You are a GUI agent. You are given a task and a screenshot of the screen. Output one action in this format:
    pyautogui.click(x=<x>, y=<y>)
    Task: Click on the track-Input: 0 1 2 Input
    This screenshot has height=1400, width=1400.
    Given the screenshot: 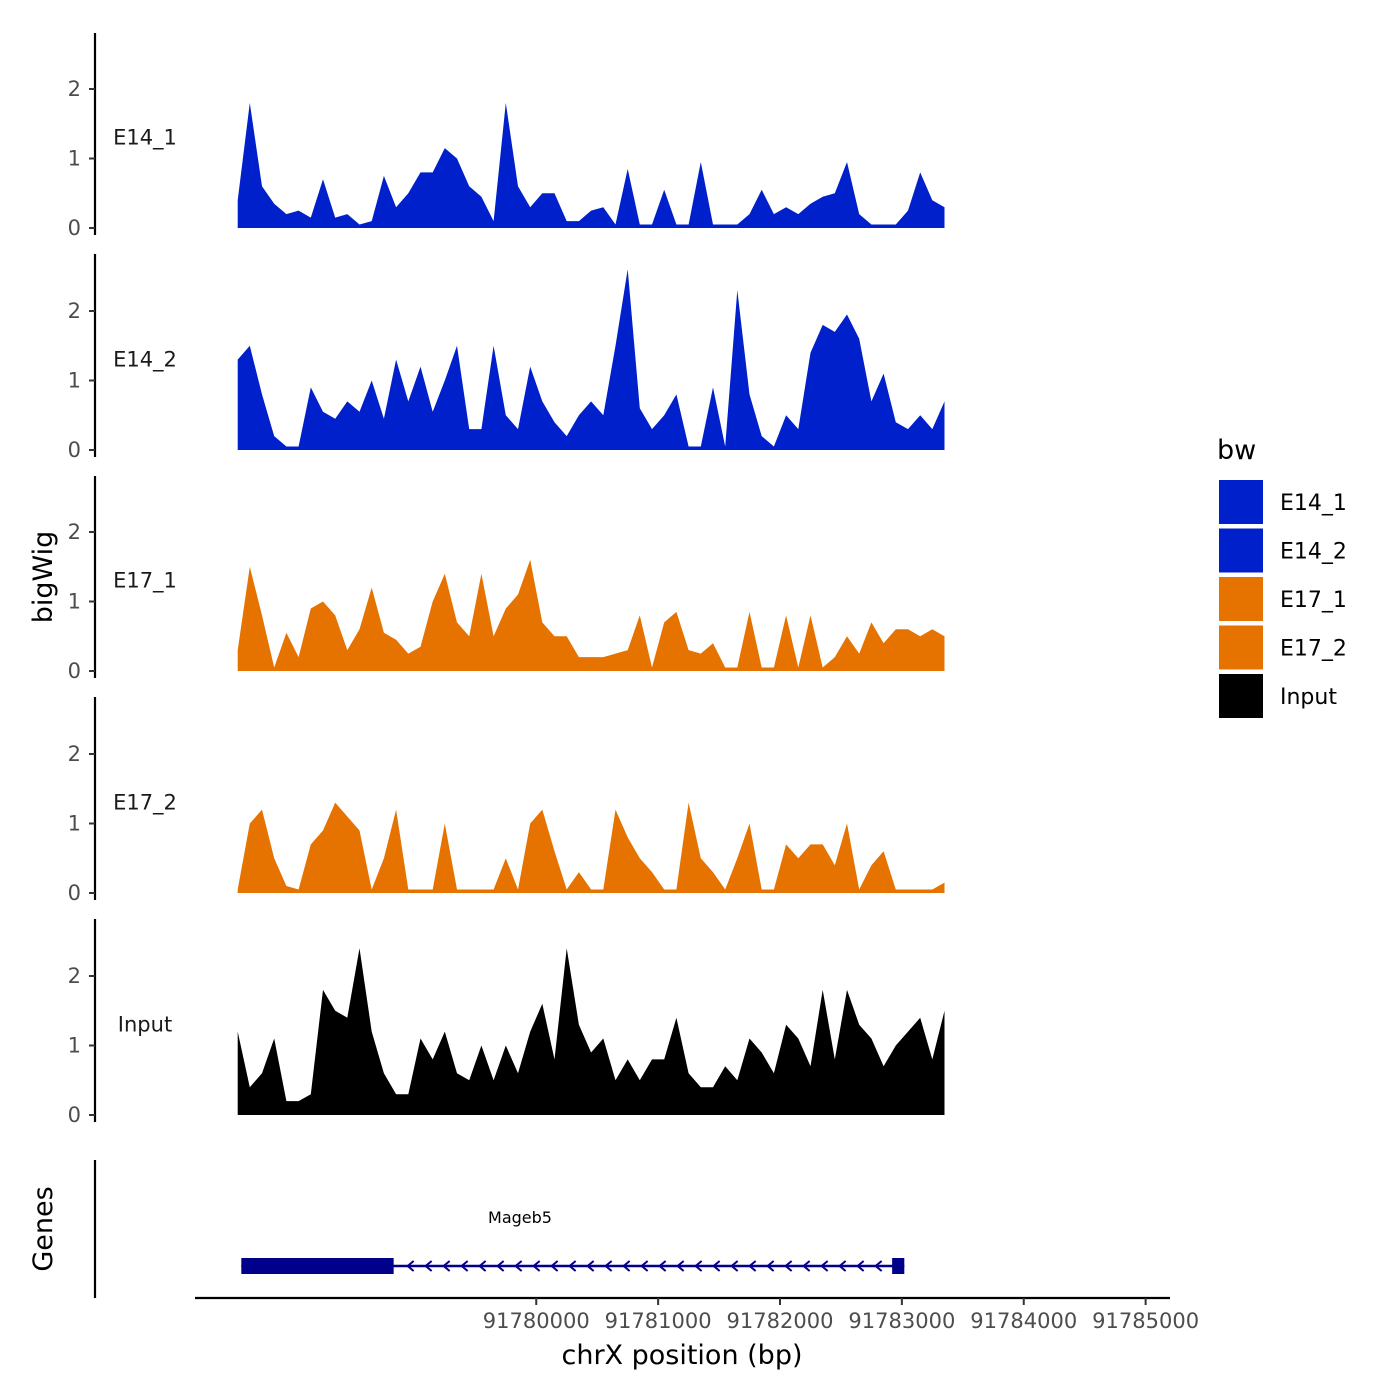 What is the action you would take?
    pyautogui.click(x=506, y=1023)
    